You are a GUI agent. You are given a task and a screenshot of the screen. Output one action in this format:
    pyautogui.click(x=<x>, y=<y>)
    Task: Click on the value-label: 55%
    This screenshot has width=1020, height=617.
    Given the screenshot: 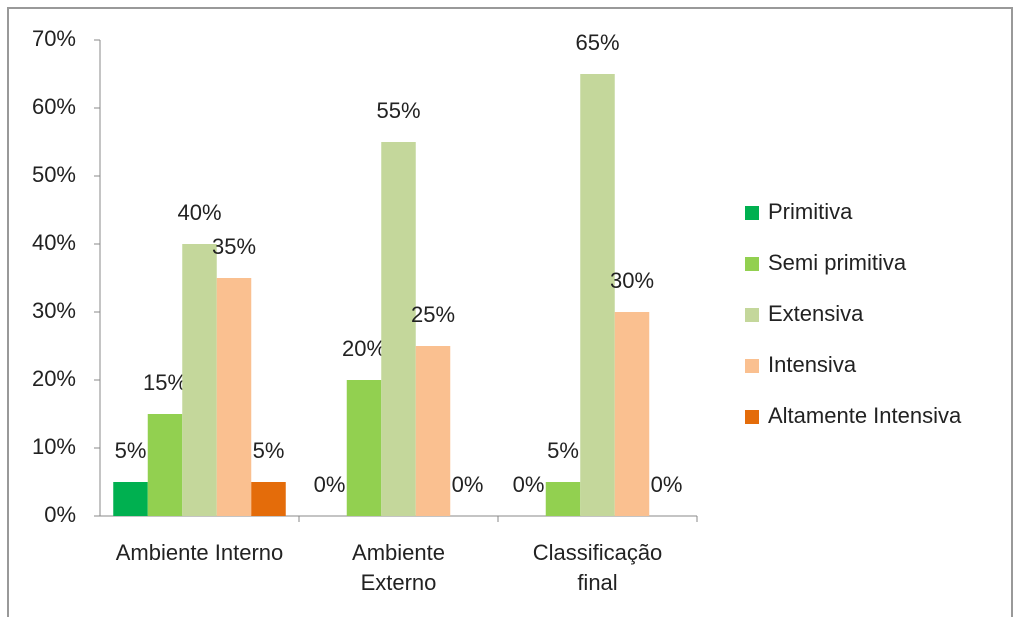 What is the action you would take?
    pyautogui.click(x=398, y=110)
    